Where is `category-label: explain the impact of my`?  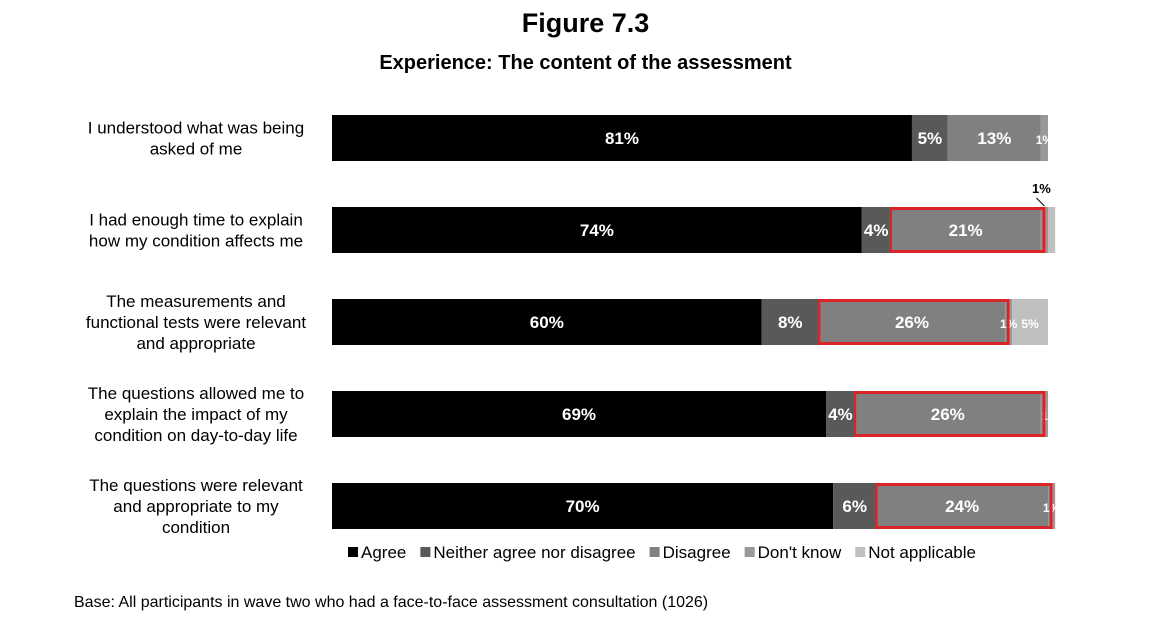 category-label: explain the impact of my is located at coordinates (196, 414).